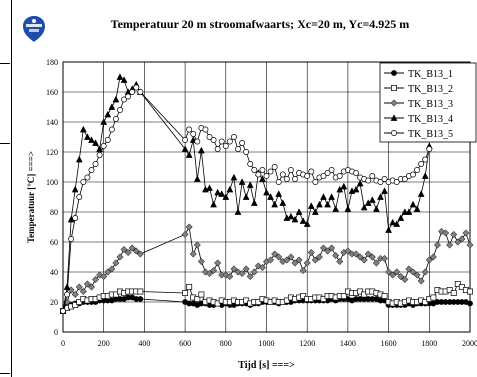 The height and width of the screenshot is (377, 477). I want to click on x-tick-label: 800, so click(226, 343).